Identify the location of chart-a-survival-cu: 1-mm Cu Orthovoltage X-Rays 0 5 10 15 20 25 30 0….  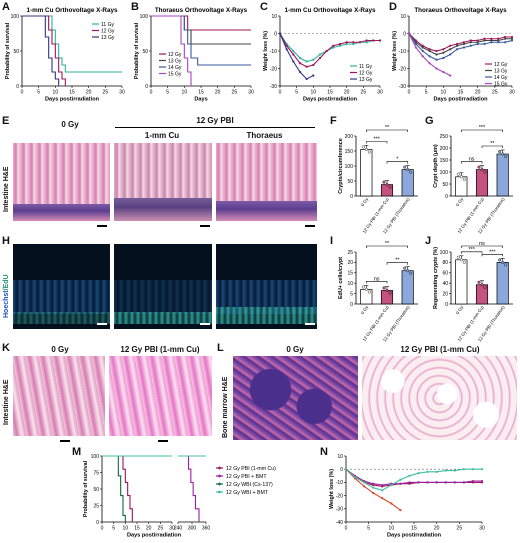
(65, 55).